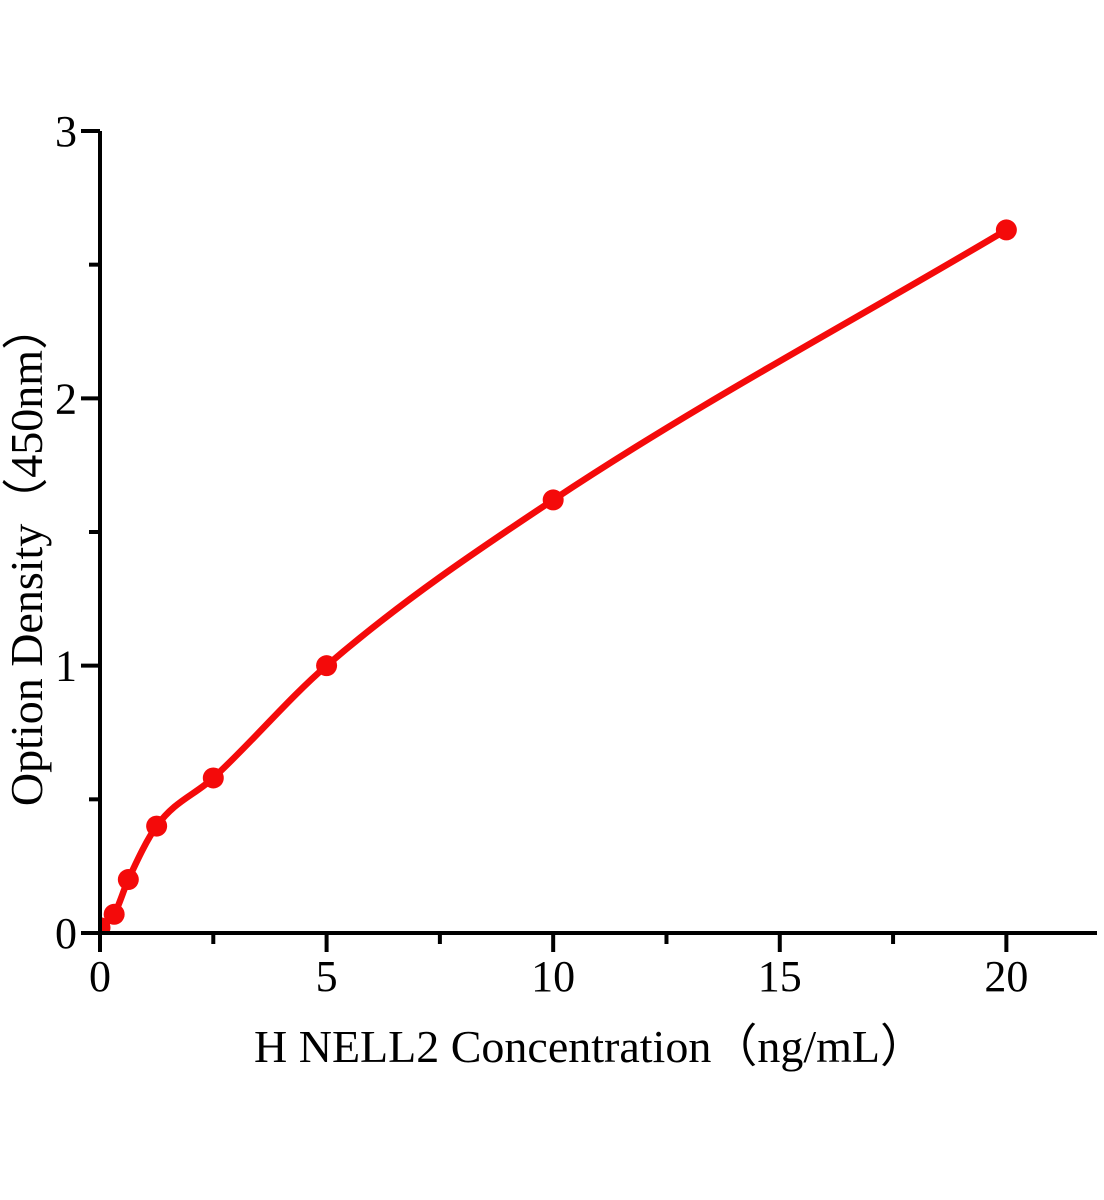  Describe the element at coordinates (26, 555) in the screenshot. I see `y-axis-title: Option Density（450nm）` at that location.